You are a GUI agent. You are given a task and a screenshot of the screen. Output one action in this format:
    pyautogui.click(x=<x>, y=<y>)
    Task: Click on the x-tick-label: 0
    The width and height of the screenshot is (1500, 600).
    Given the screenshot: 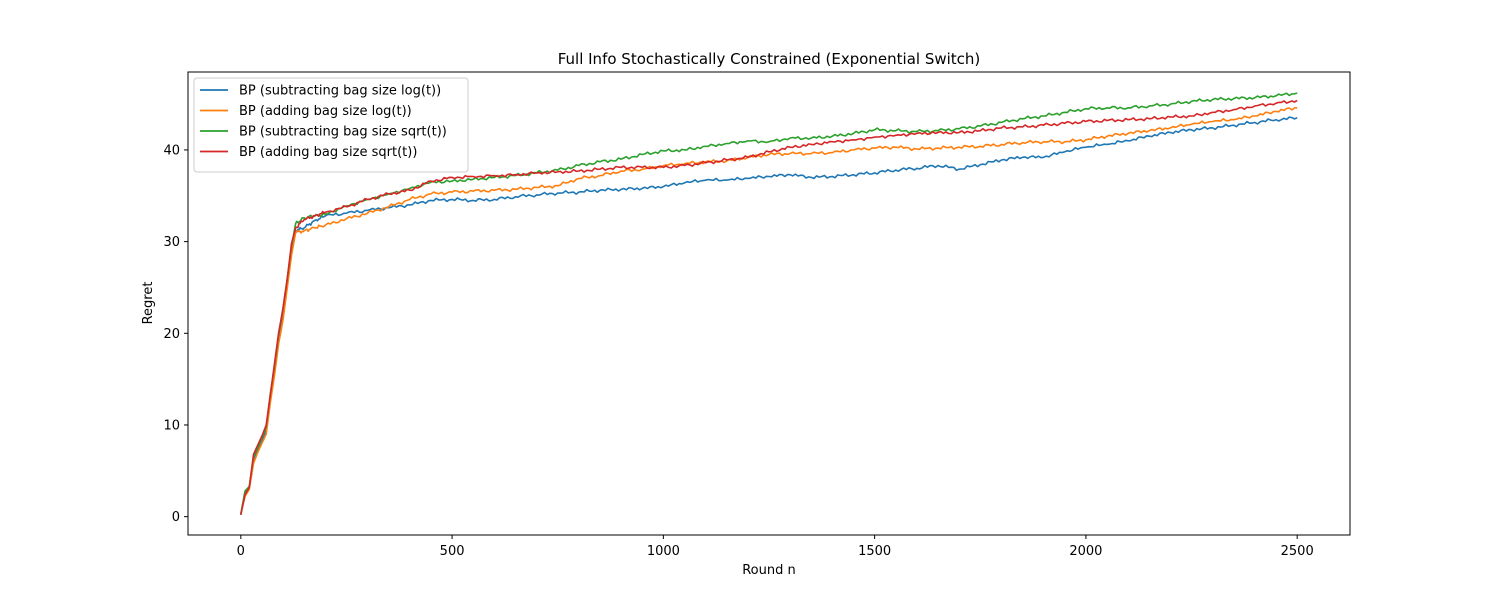 What is the action you would take?
    pyautogui.click(x=241, y=551)
    